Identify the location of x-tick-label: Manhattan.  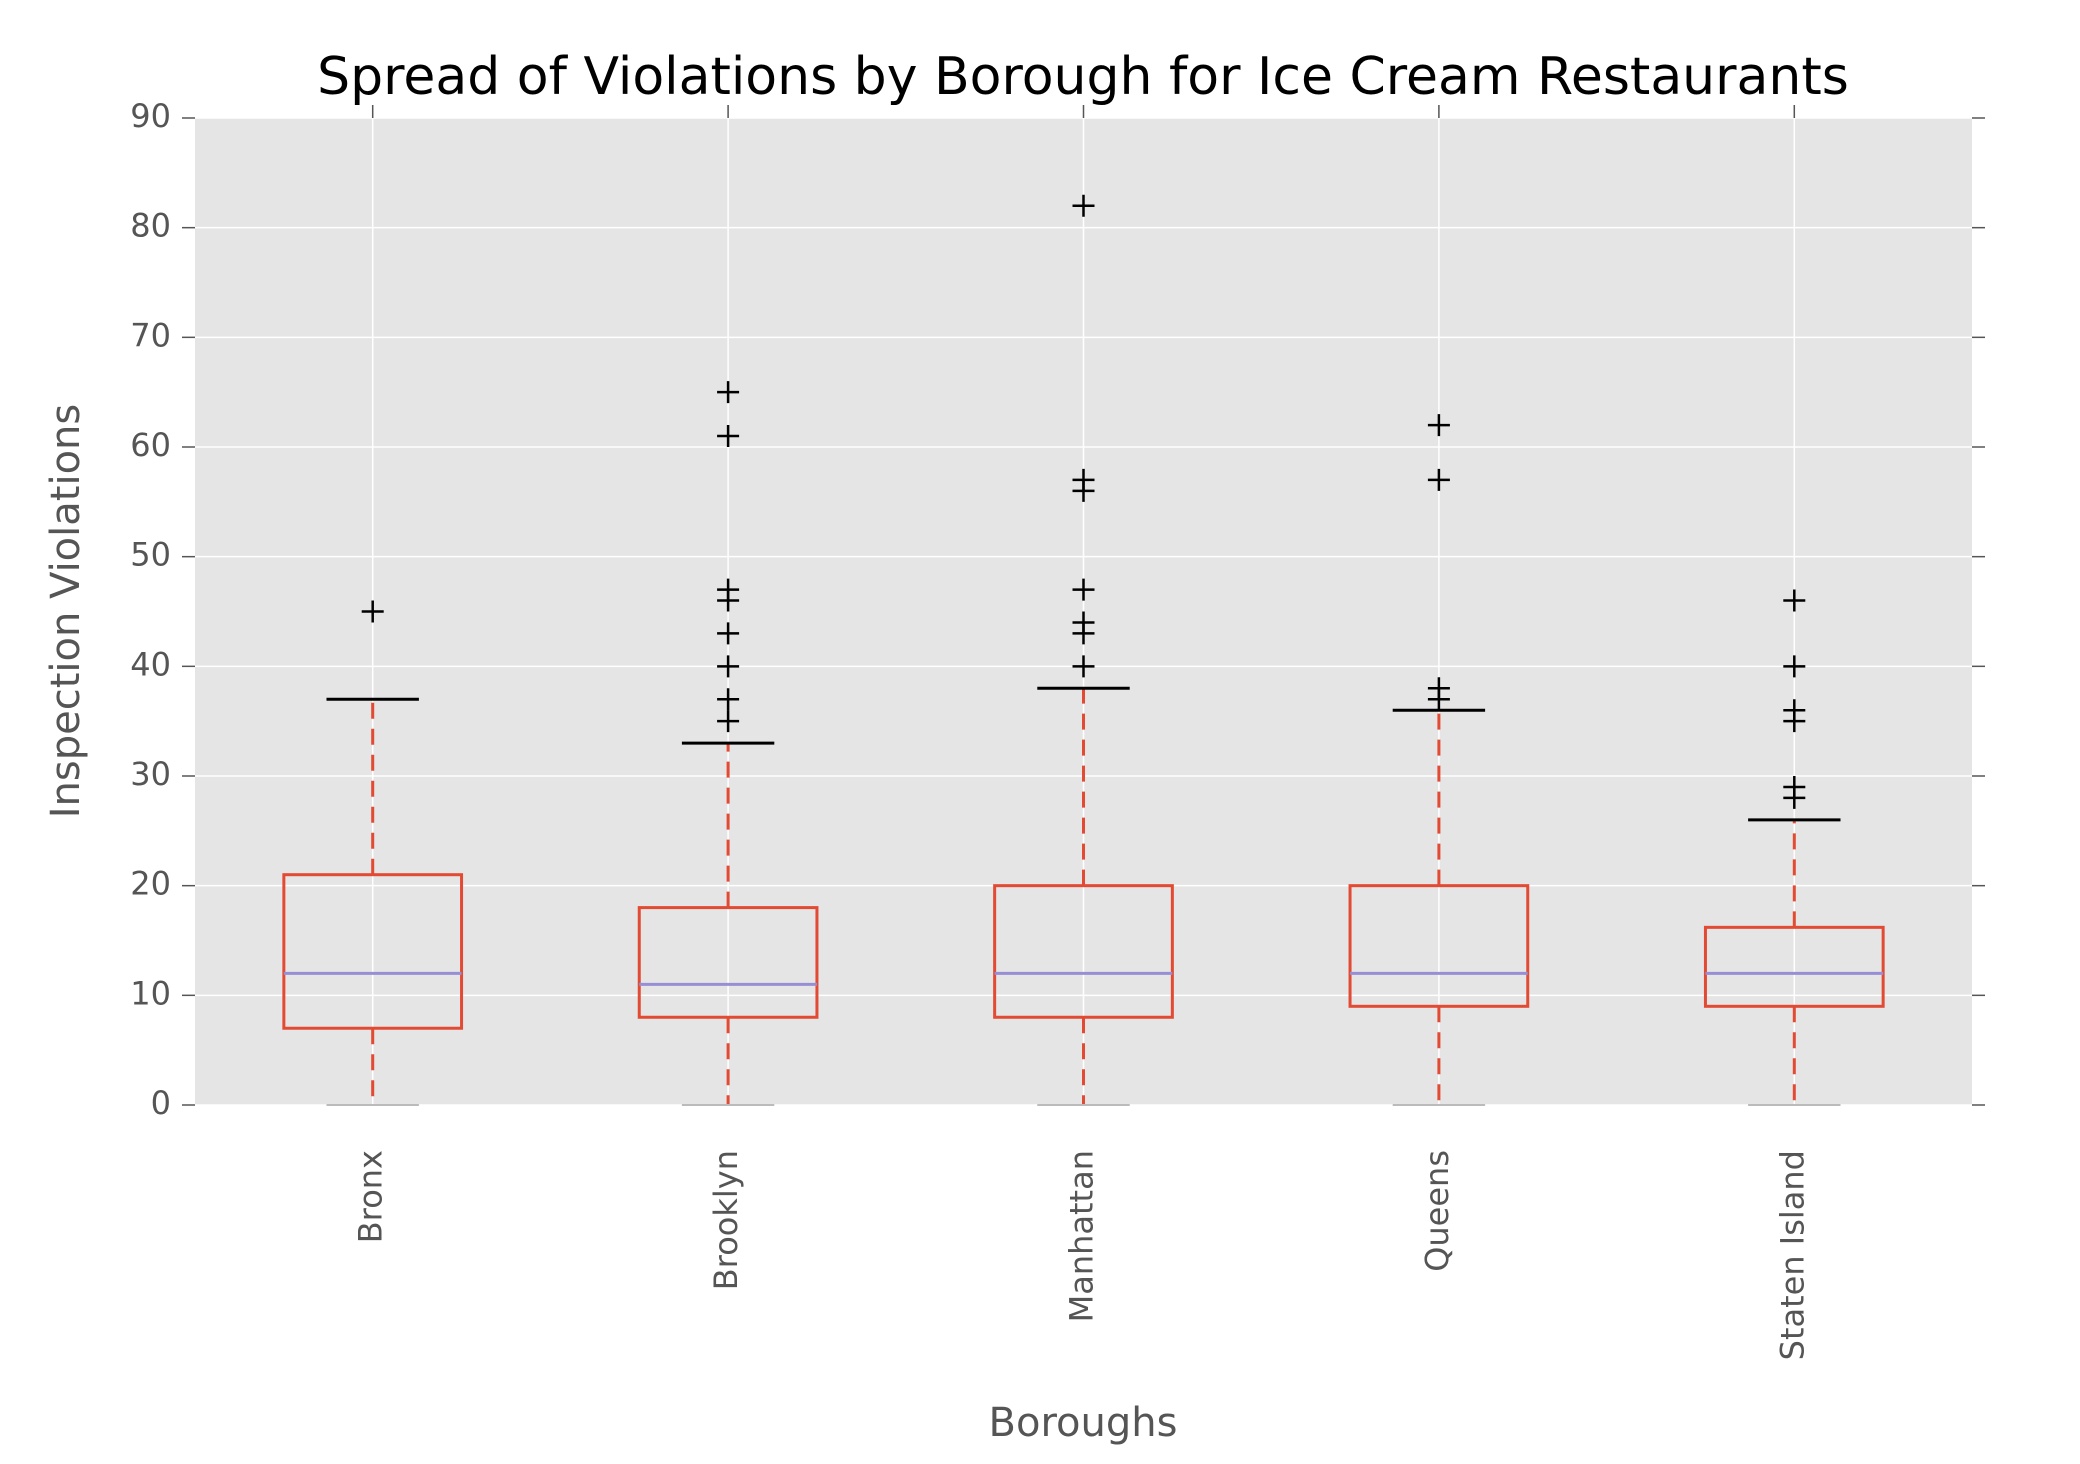
(1082, 1236).